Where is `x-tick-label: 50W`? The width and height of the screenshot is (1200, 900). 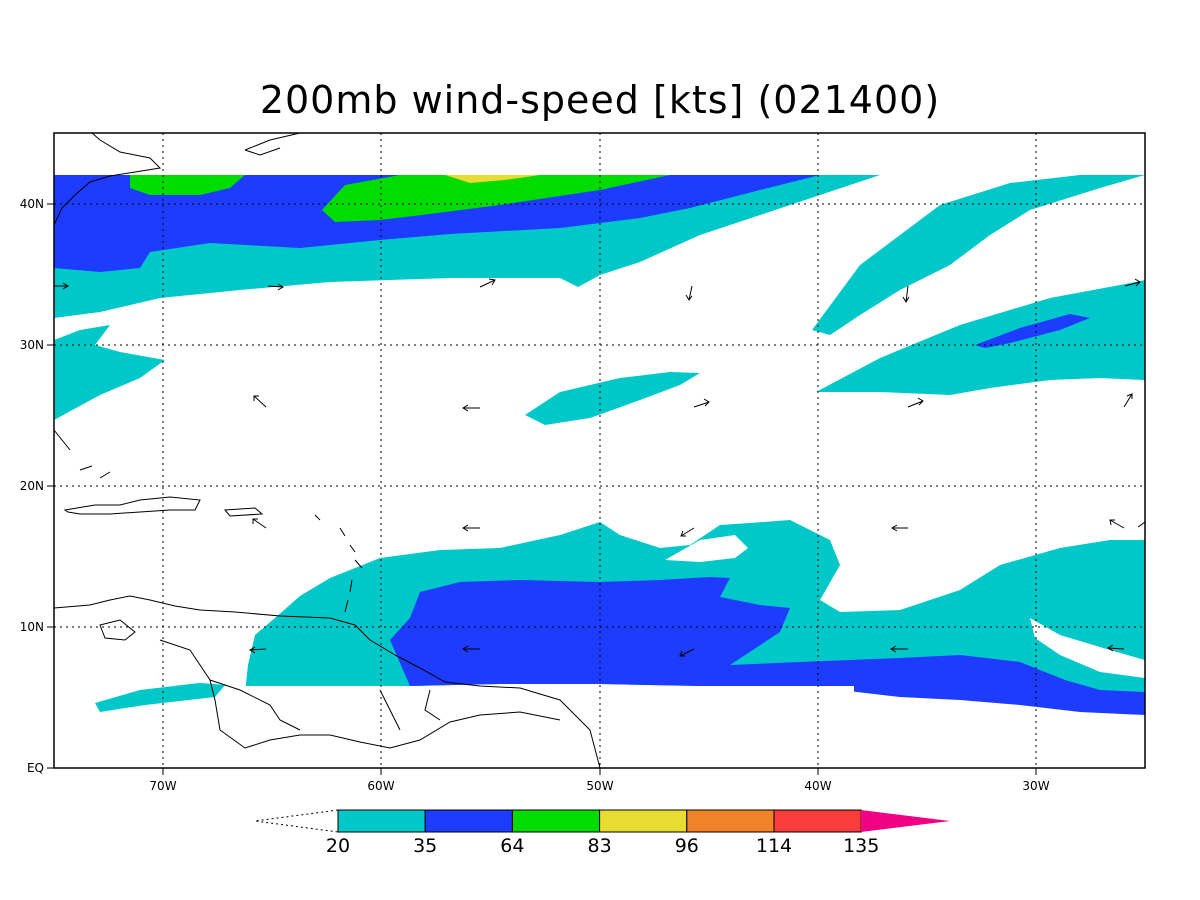 x-tick-label: 50W is located at coordinates (599, 786).